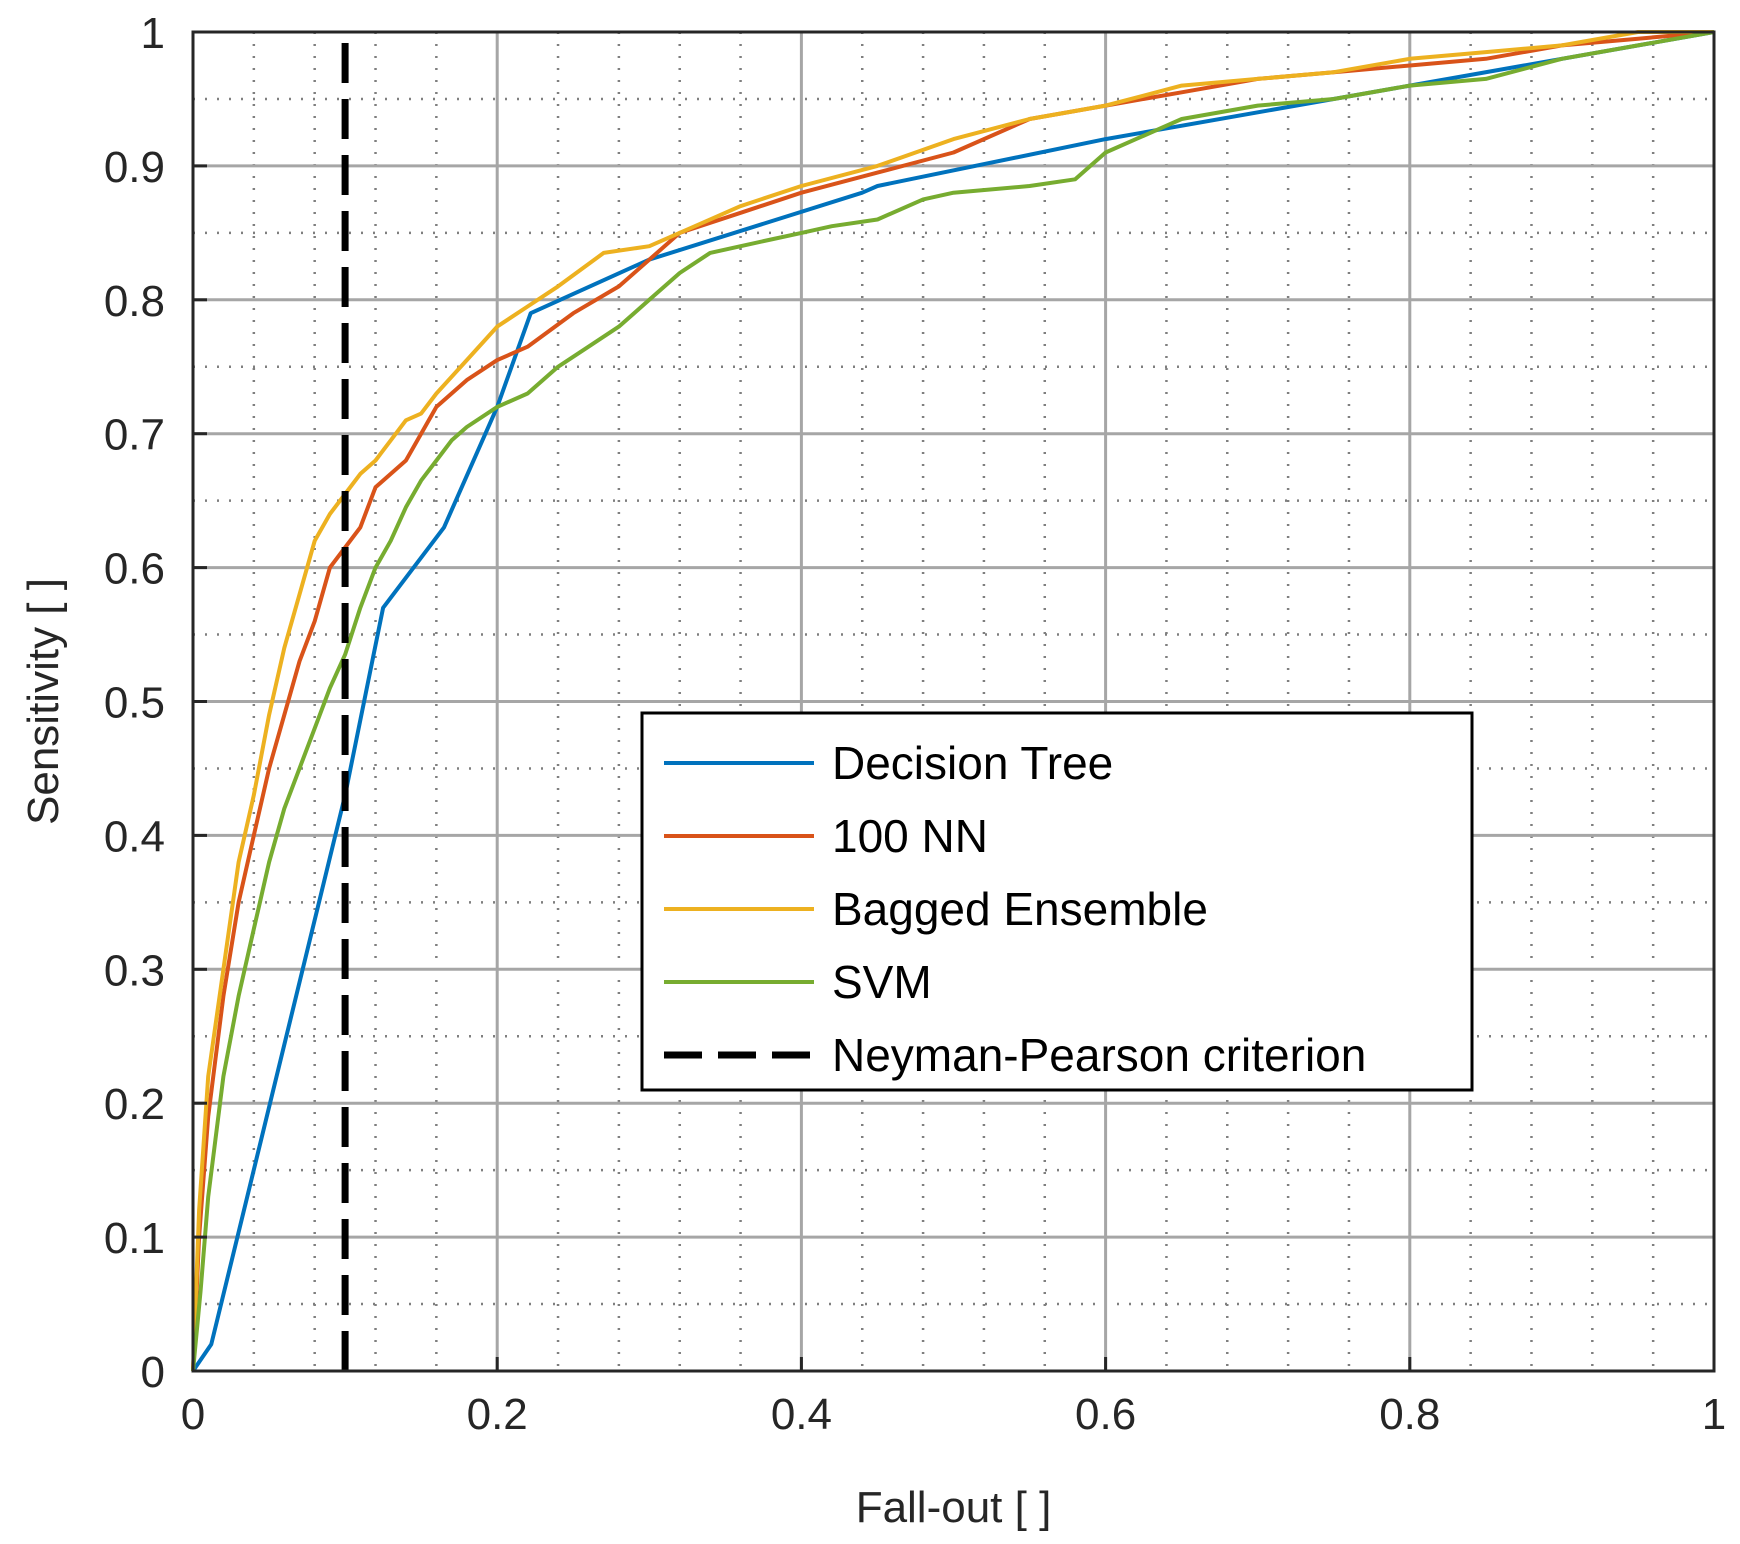 This screenshot has height=1544, width=1740. Describe the element at coordinates (193, 1414) in the screenshot. I see `x-tick-label: 0` at that location.